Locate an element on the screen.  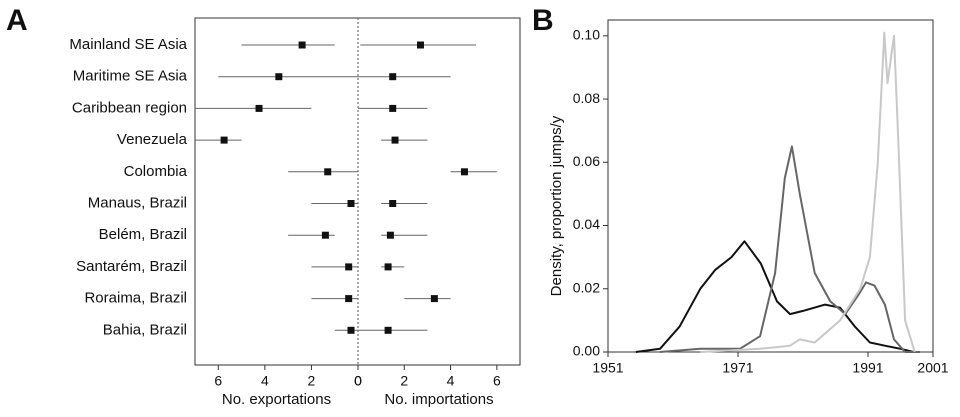
y-tick-label: 0.08 is located at coordinates (586, 98).